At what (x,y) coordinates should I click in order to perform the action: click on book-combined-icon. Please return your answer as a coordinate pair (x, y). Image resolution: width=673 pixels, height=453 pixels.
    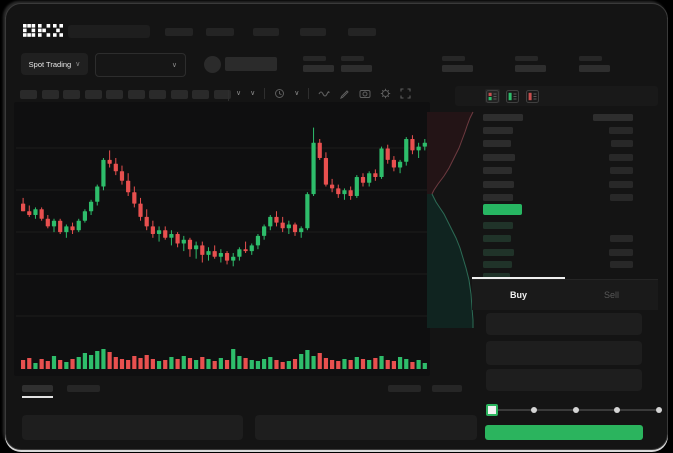
    Looking at the image, I should click on (492, 96).